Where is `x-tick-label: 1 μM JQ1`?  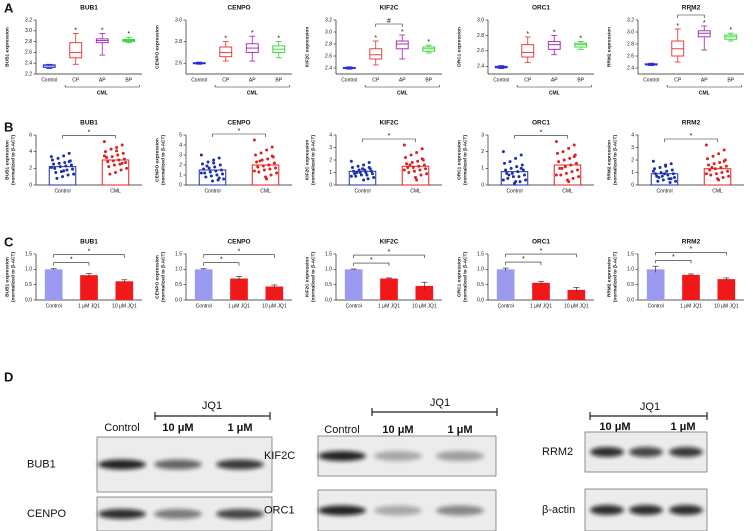
x-tick-label: 1 μM JQ1 is located at coordinates (89, 306).